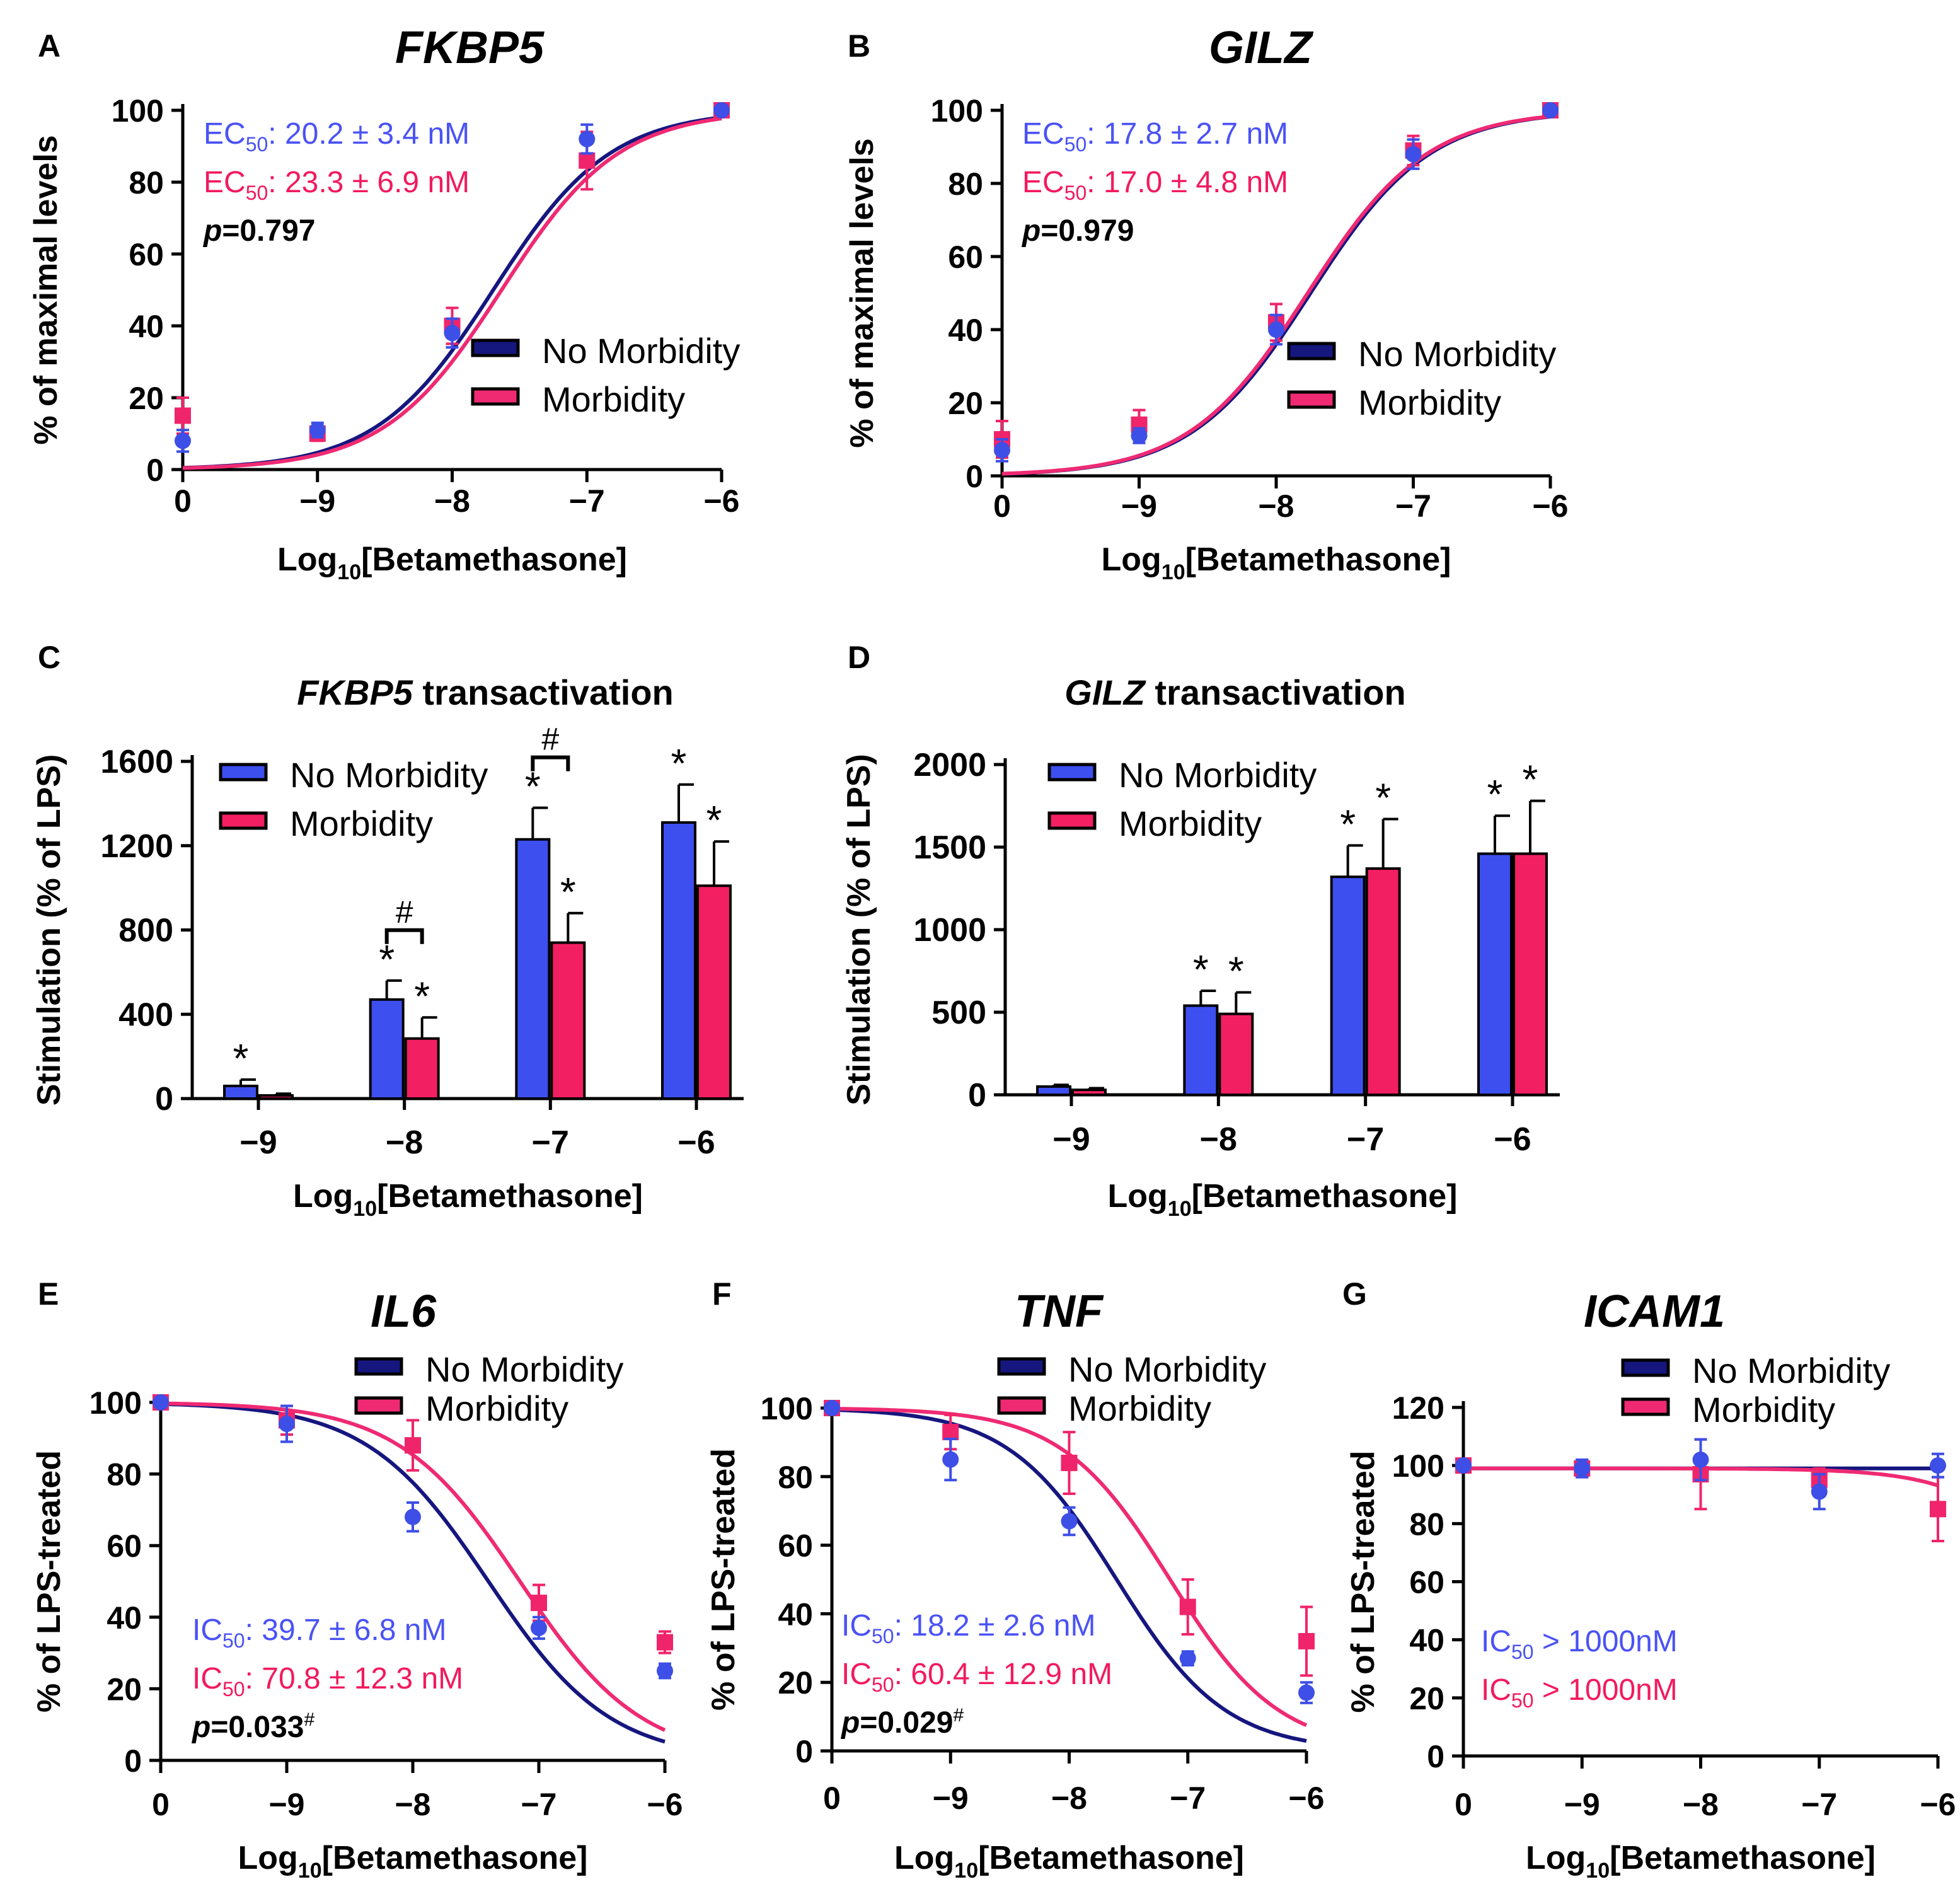 This screenshot has height=1894, width=1960. I want to click on stat-line: EC50: 20.2 ± 3.4 nM, so click(337, 136).